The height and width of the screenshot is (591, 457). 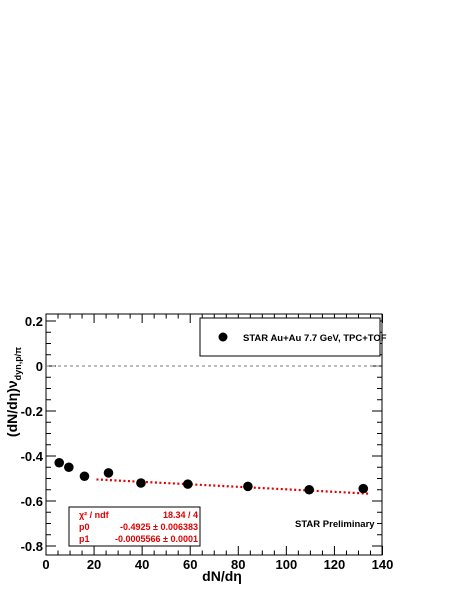 What do you see at coordinates (32, 546) in the screenshot?
I see `y-tick-label: -0.8` at bounding box center [32, 546].